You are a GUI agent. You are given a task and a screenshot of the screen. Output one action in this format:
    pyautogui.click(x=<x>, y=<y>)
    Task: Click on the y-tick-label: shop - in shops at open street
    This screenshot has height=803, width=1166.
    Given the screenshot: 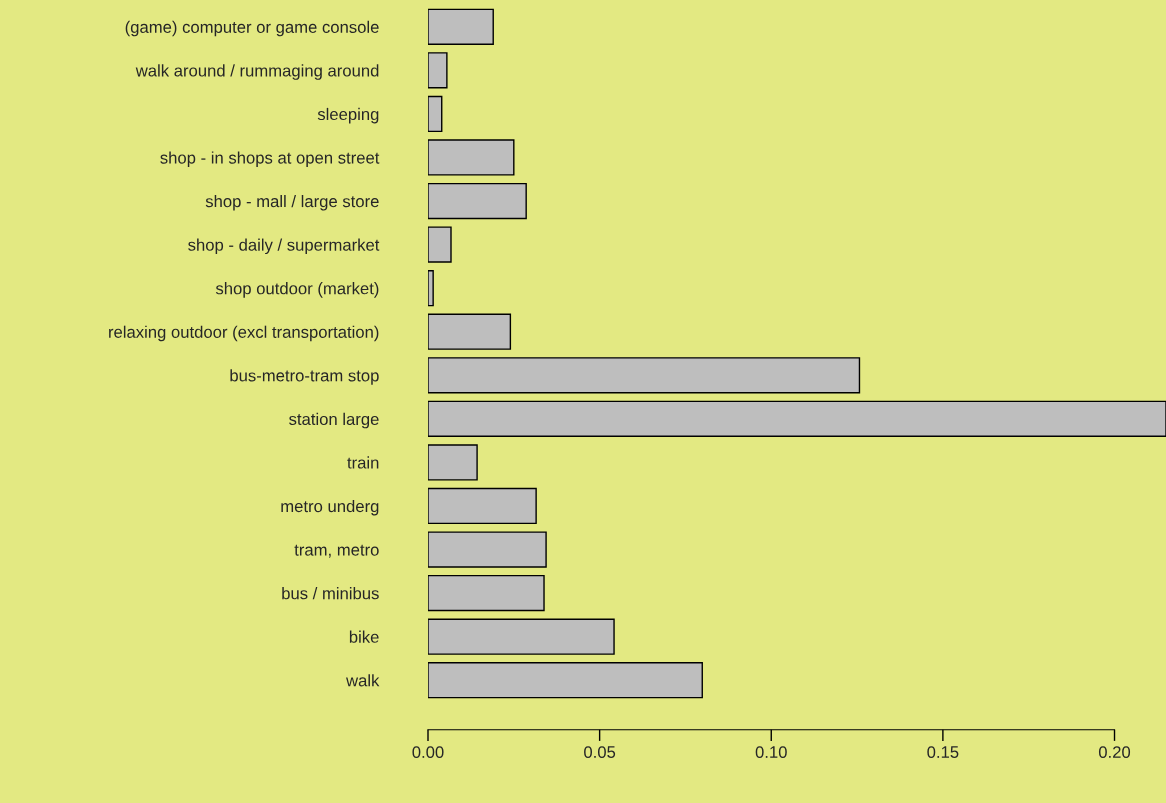 What is the action you would take?
    pyautogui.click(x=270, y=159)
    